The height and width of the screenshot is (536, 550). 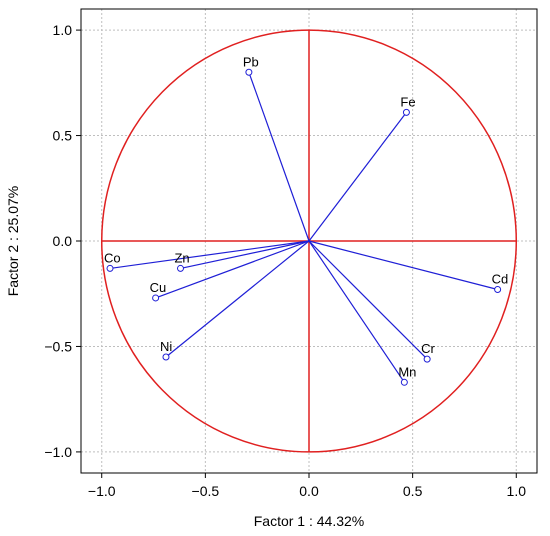 What do you see at coordinates (206, 491) in the screenshot?
I see `x-tick-label: −0.5` at bounding box center [206, 491].